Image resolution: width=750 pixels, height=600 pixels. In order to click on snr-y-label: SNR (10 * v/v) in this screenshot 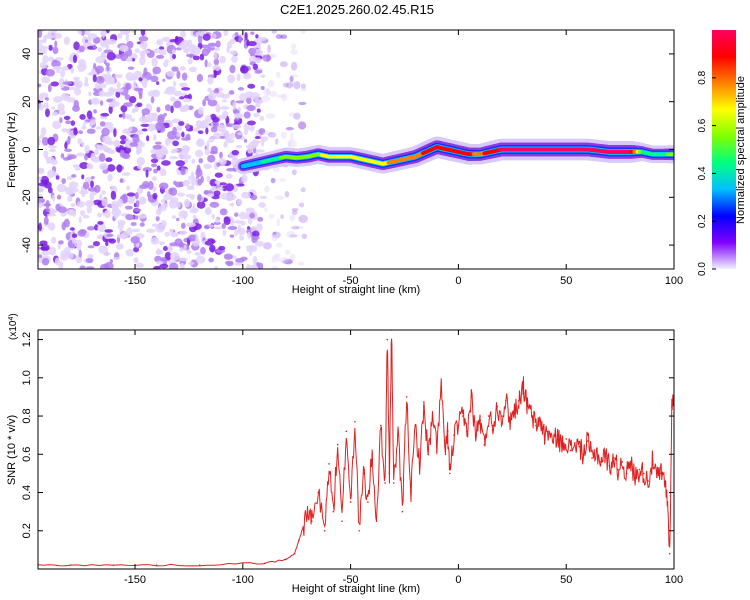, I will do `click(12, 450)`.